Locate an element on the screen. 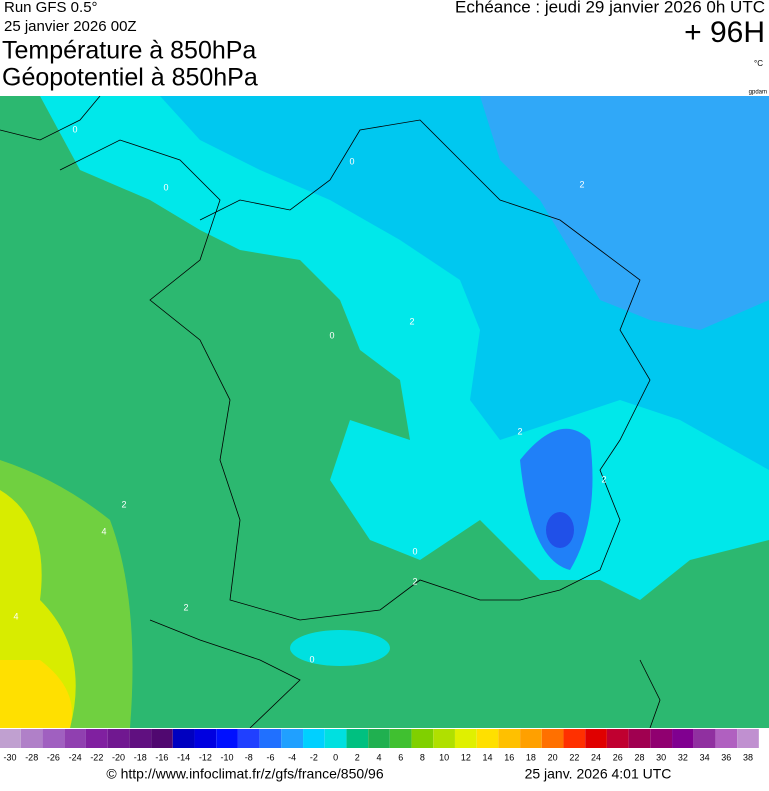 The image size is (769, 791). coldest-area is located at coordinates (624, 213).